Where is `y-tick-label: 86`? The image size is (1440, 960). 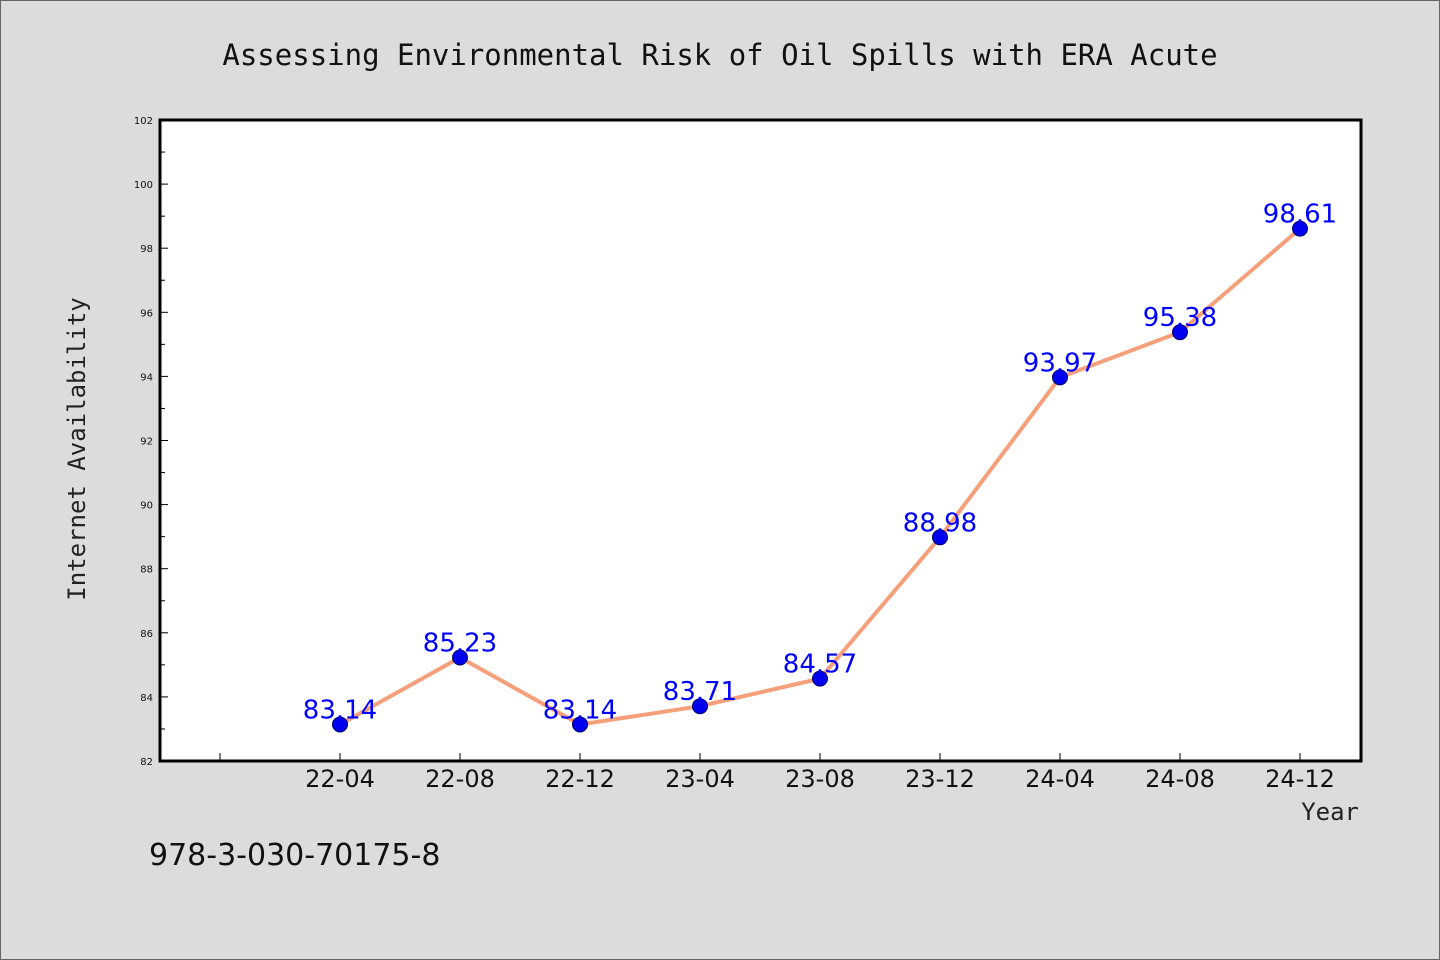 y-tick-label: 86 is located at coordinates (146, 634).